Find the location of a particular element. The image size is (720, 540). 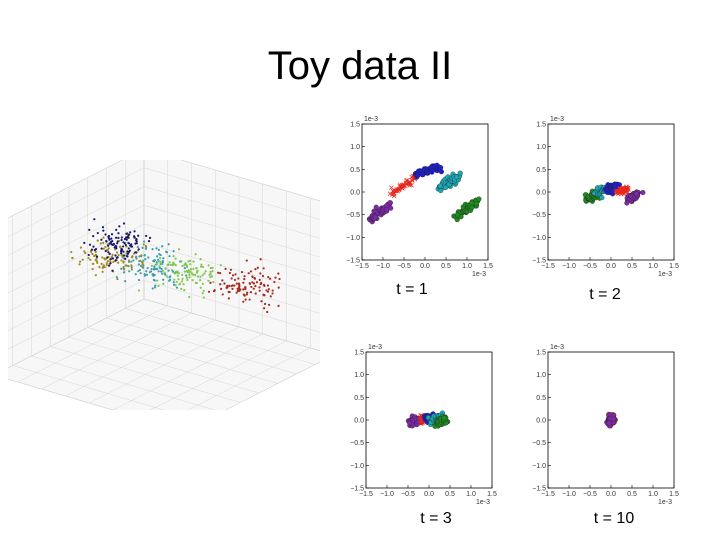

y-tick-label: 1.5 is located at coordinates (541, 353).